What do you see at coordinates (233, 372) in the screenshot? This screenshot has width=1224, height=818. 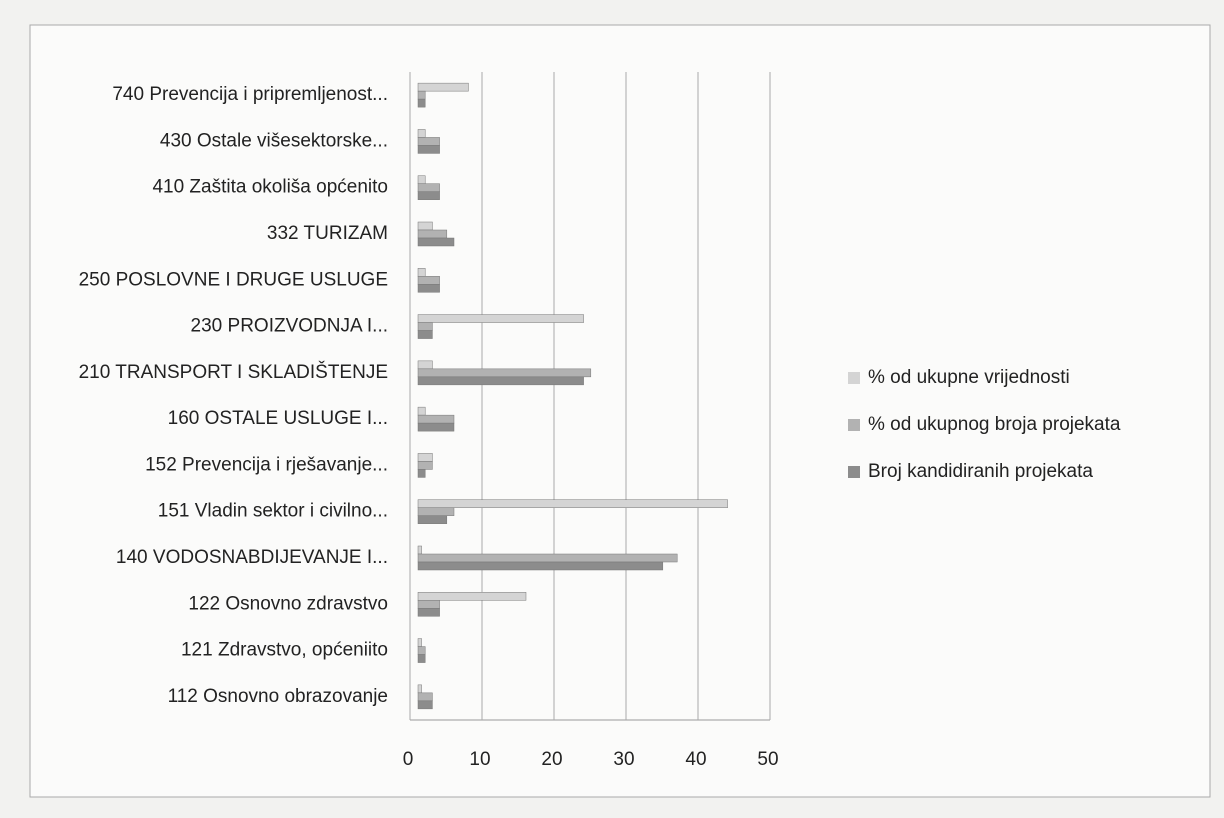 I see `y-tick-label: 210 TRANSPORT I SKLADIŠTENJE` at bounding box center [233, 372].